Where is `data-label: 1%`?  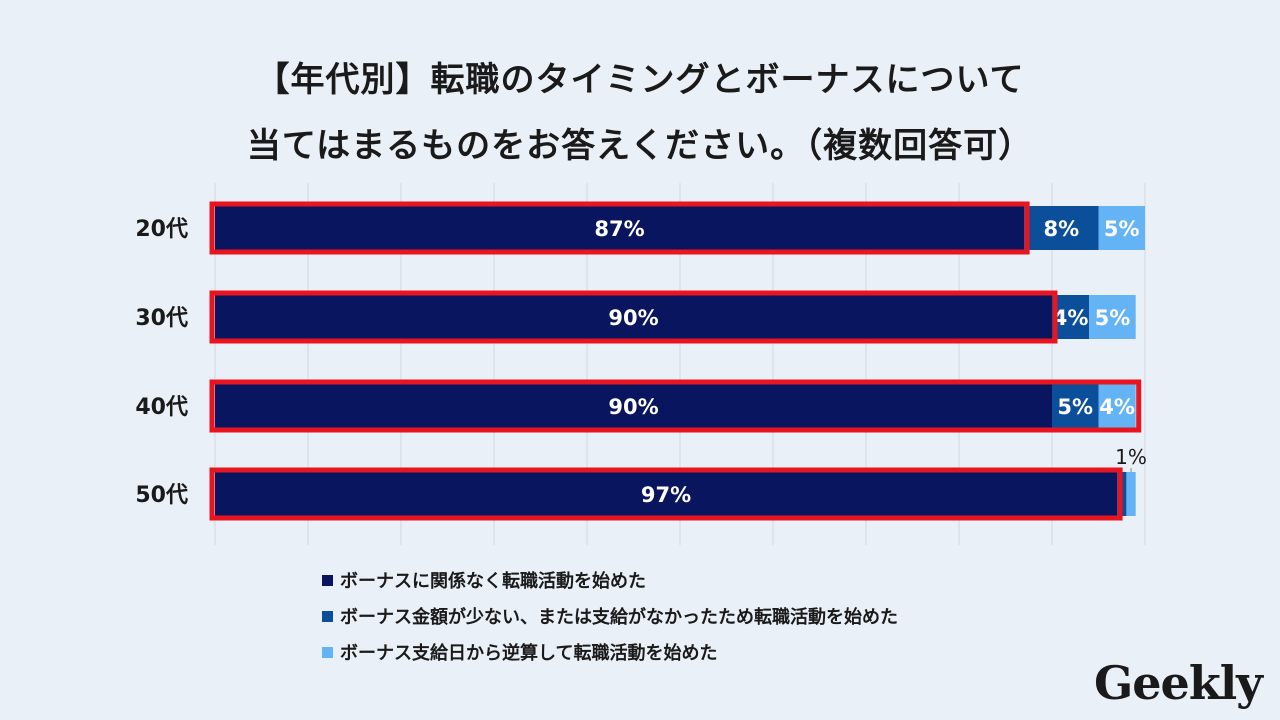 data-label: 1% is located at coordinates (1131, 457).